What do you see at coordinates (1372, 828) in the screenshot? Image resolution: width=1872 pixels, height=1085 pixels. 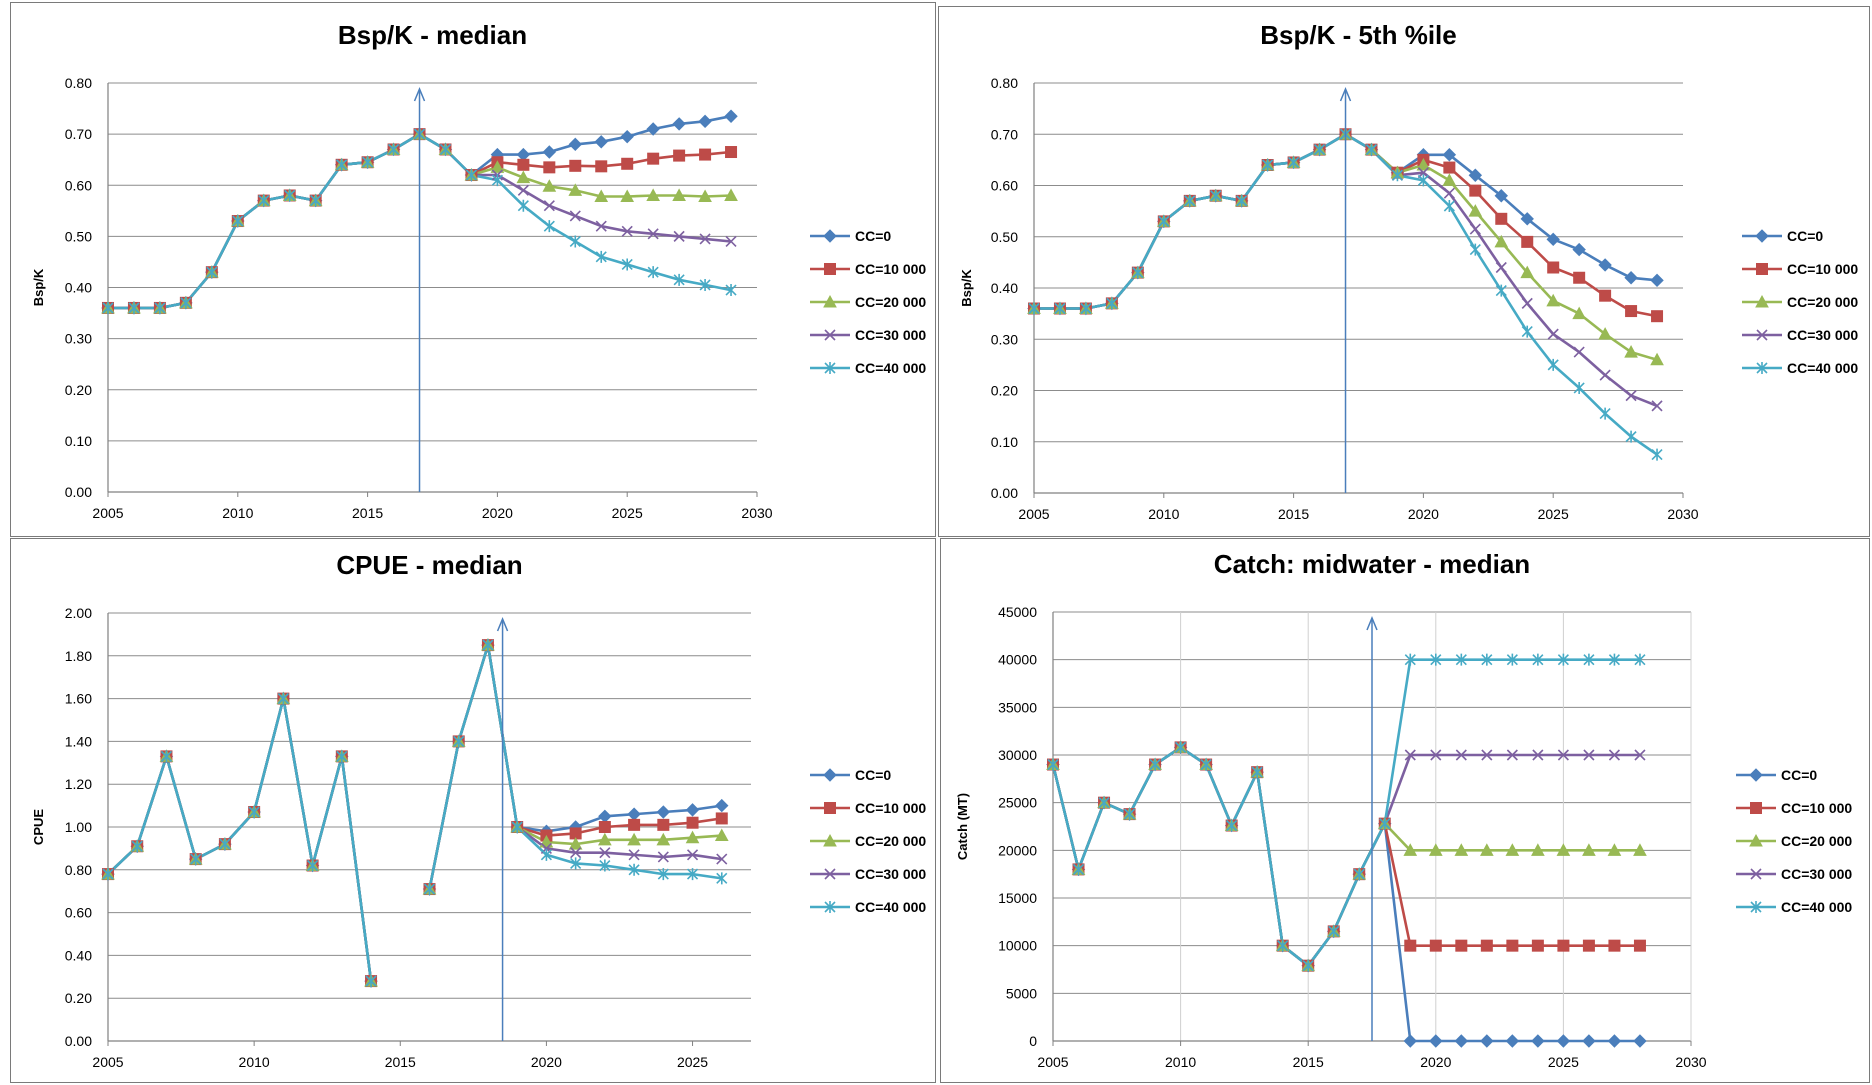 I see `projection-start-arrow` at bounding box center [1372, 828].